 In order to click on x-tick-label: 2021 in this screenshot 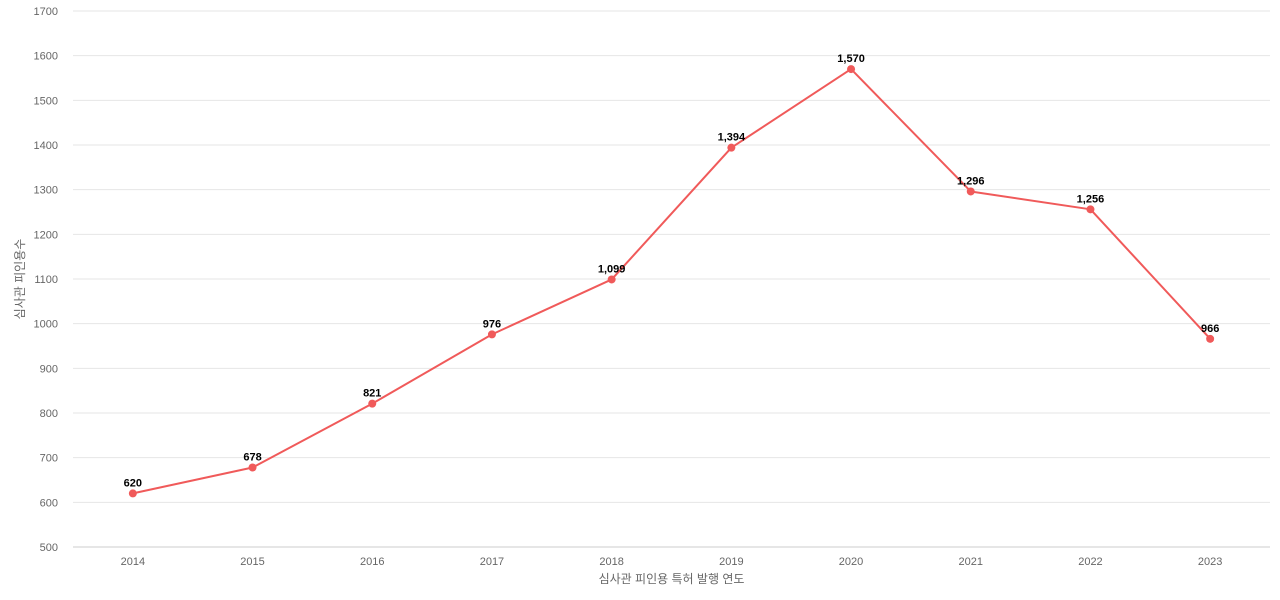, I will do `click(971, 562)`.